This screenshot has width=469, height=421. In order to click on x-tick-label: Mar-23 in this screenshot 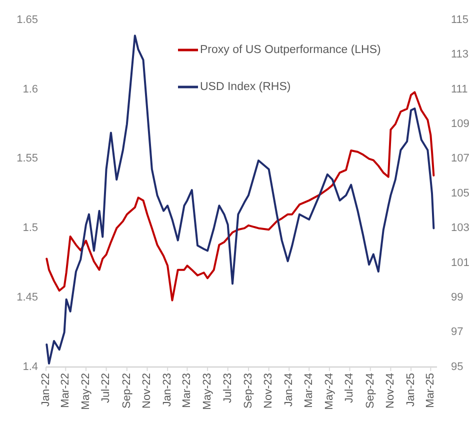, I will do `click(187, 390)`.